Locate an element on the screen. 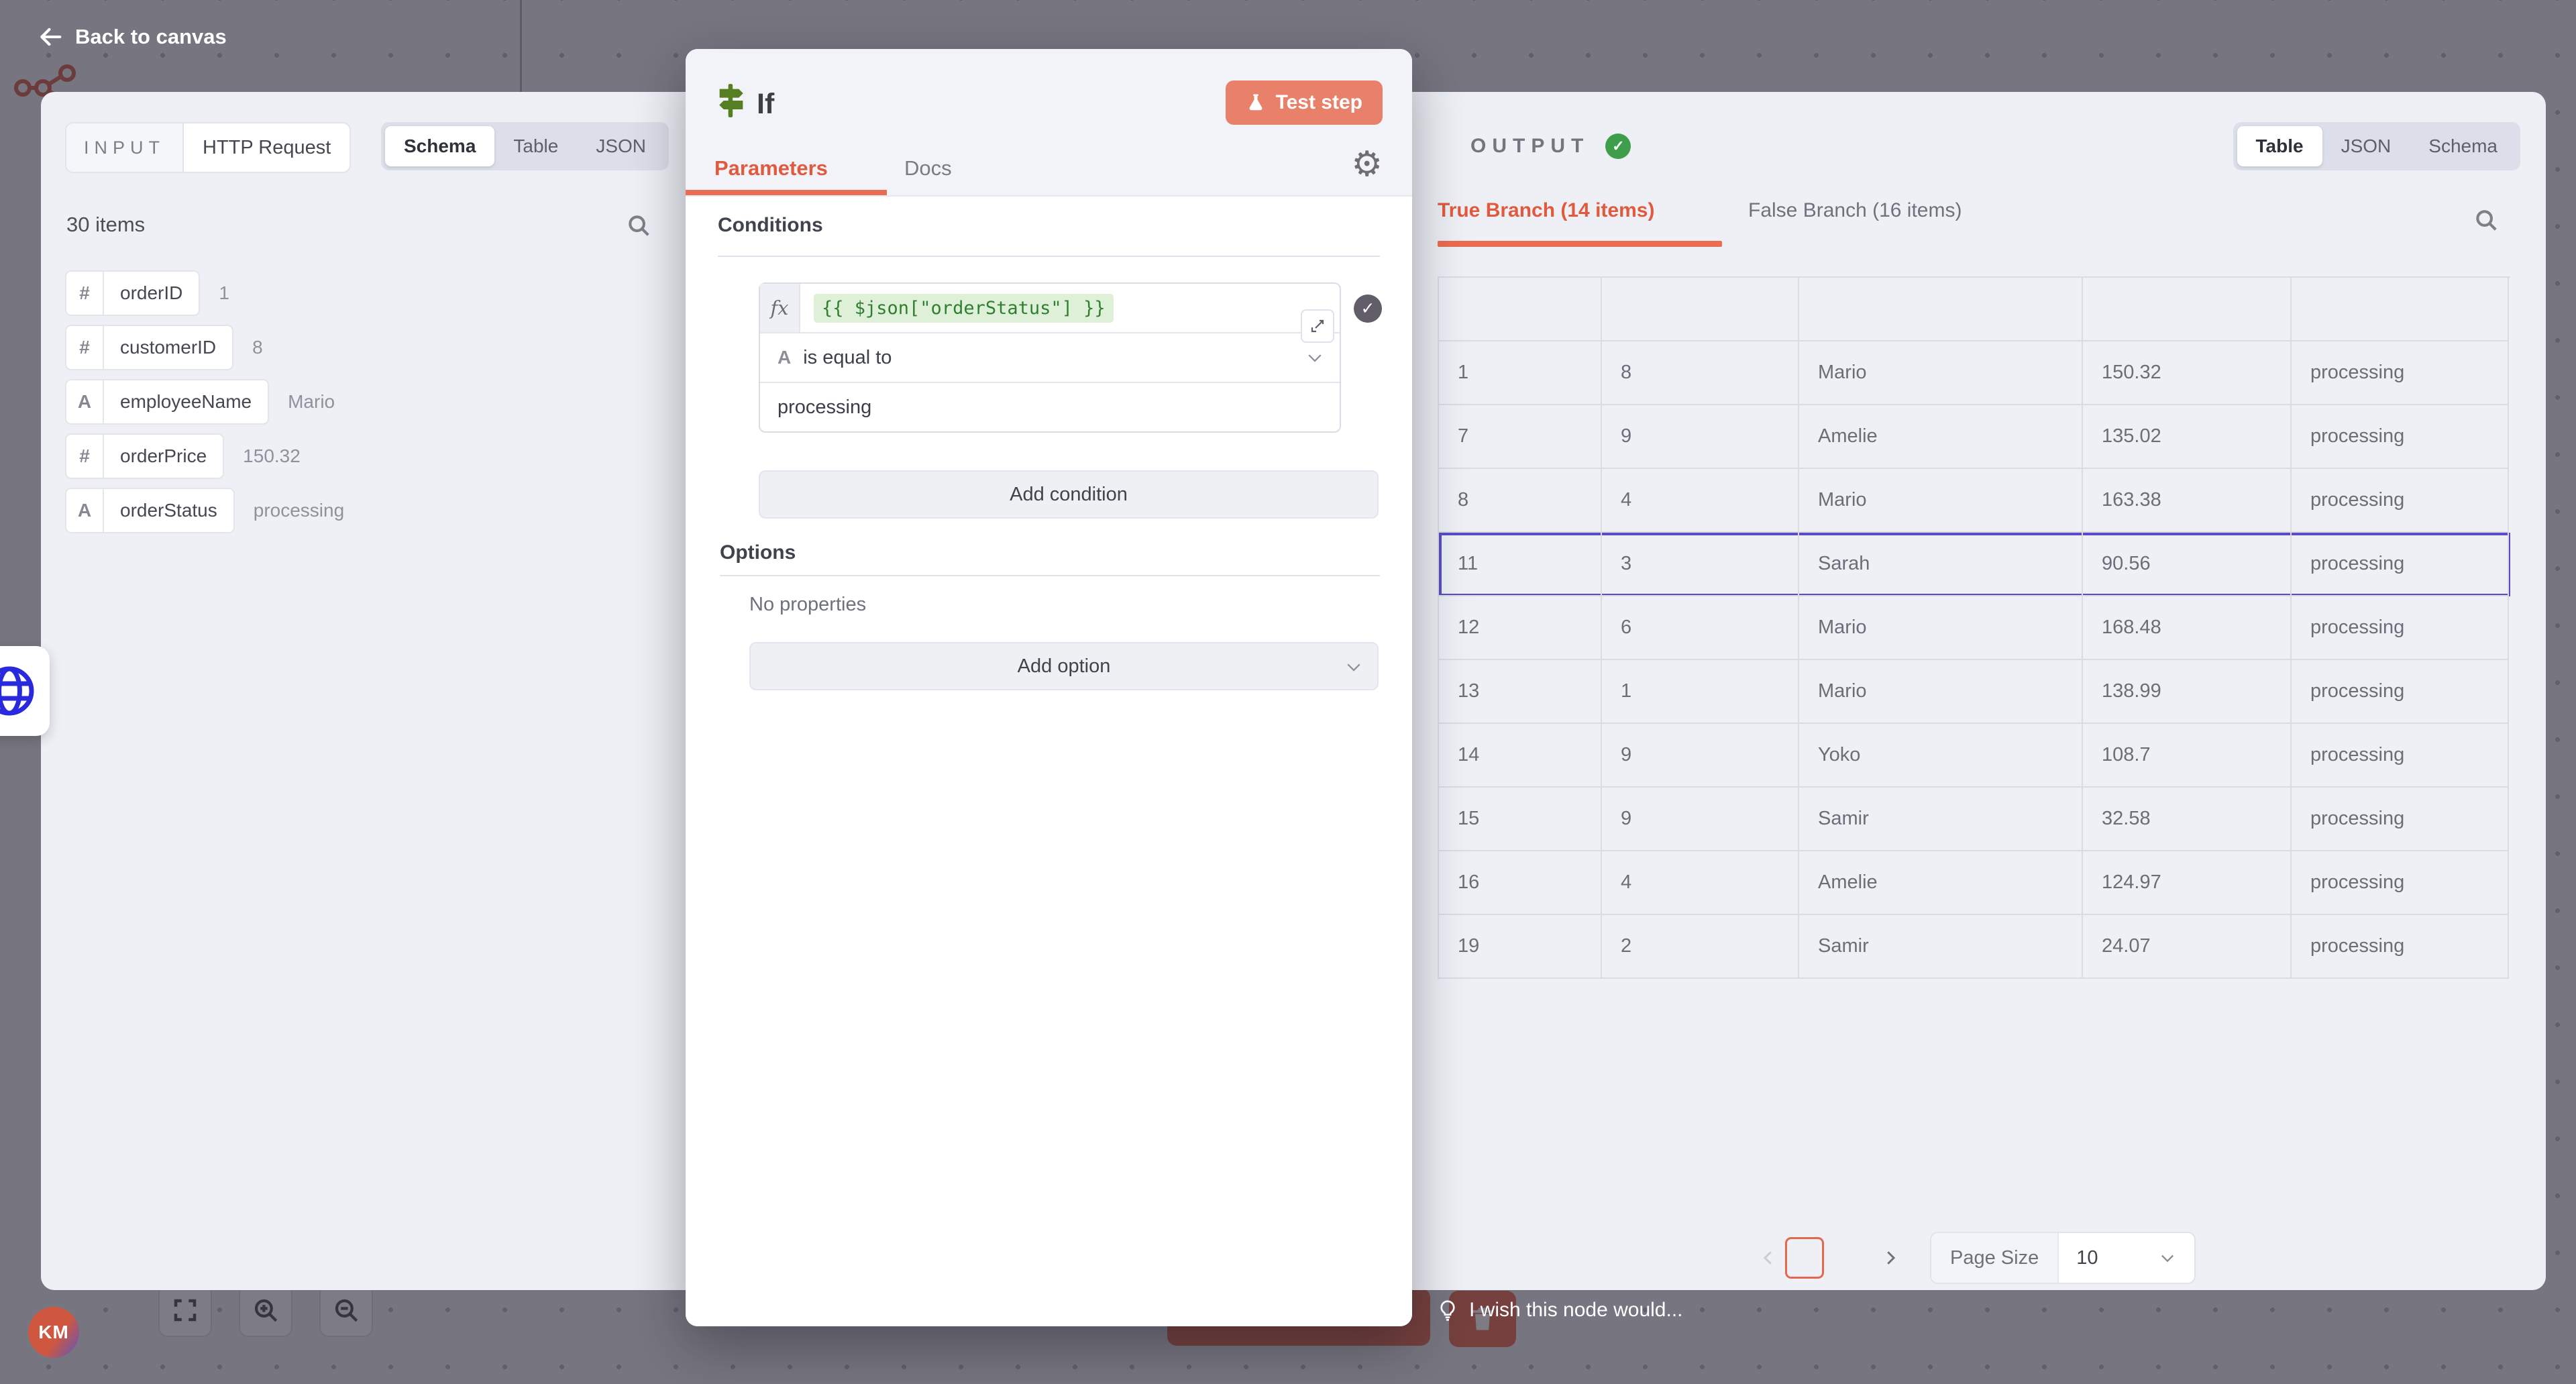 This screenshot has height=1384, width=2576. schema-field-row: A employeeName Mario is located at coordinates (204, 402).